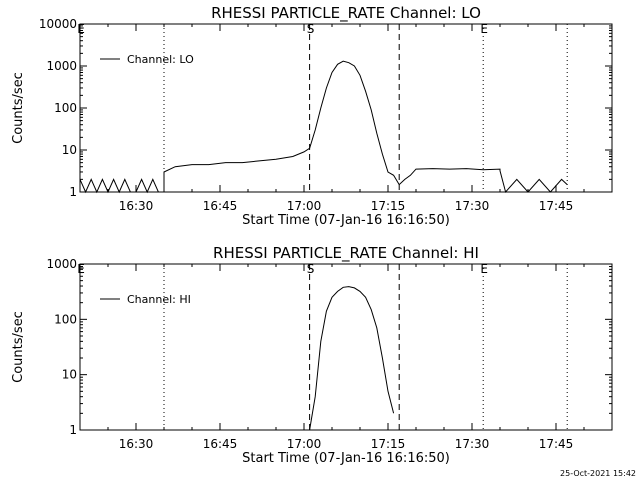 The height and width of the screenshot is (480, 640). What do you see at coordinates (346, 253) in the screenshot?
I see `chart-title: RHESSI PARTICLE_RATE Channel: HI` at bounding box center [346, 253].